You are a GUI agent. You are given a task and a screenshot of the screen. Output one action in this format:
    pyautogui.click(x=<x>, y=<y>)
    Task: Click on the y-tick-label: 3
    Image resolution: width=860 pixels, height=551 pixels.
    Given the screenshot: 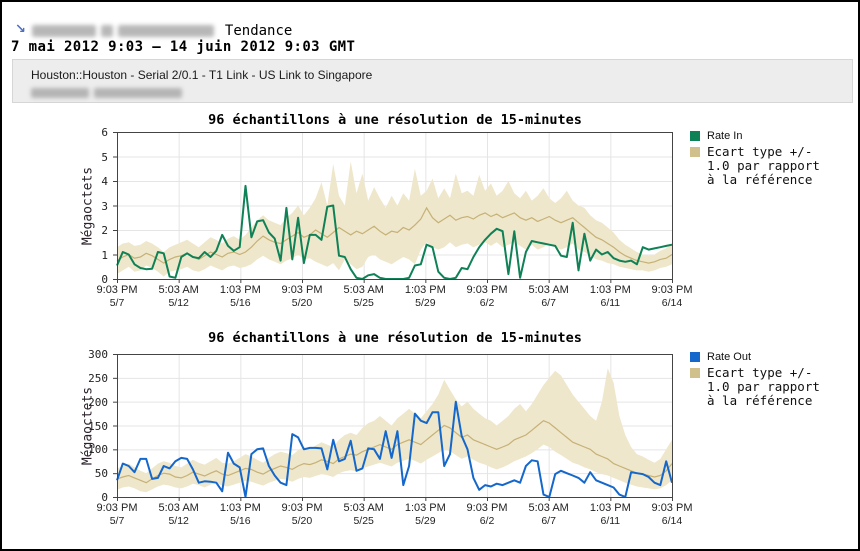 What is the action you would take?
    pyautogui.click(x=104, y=206)
    